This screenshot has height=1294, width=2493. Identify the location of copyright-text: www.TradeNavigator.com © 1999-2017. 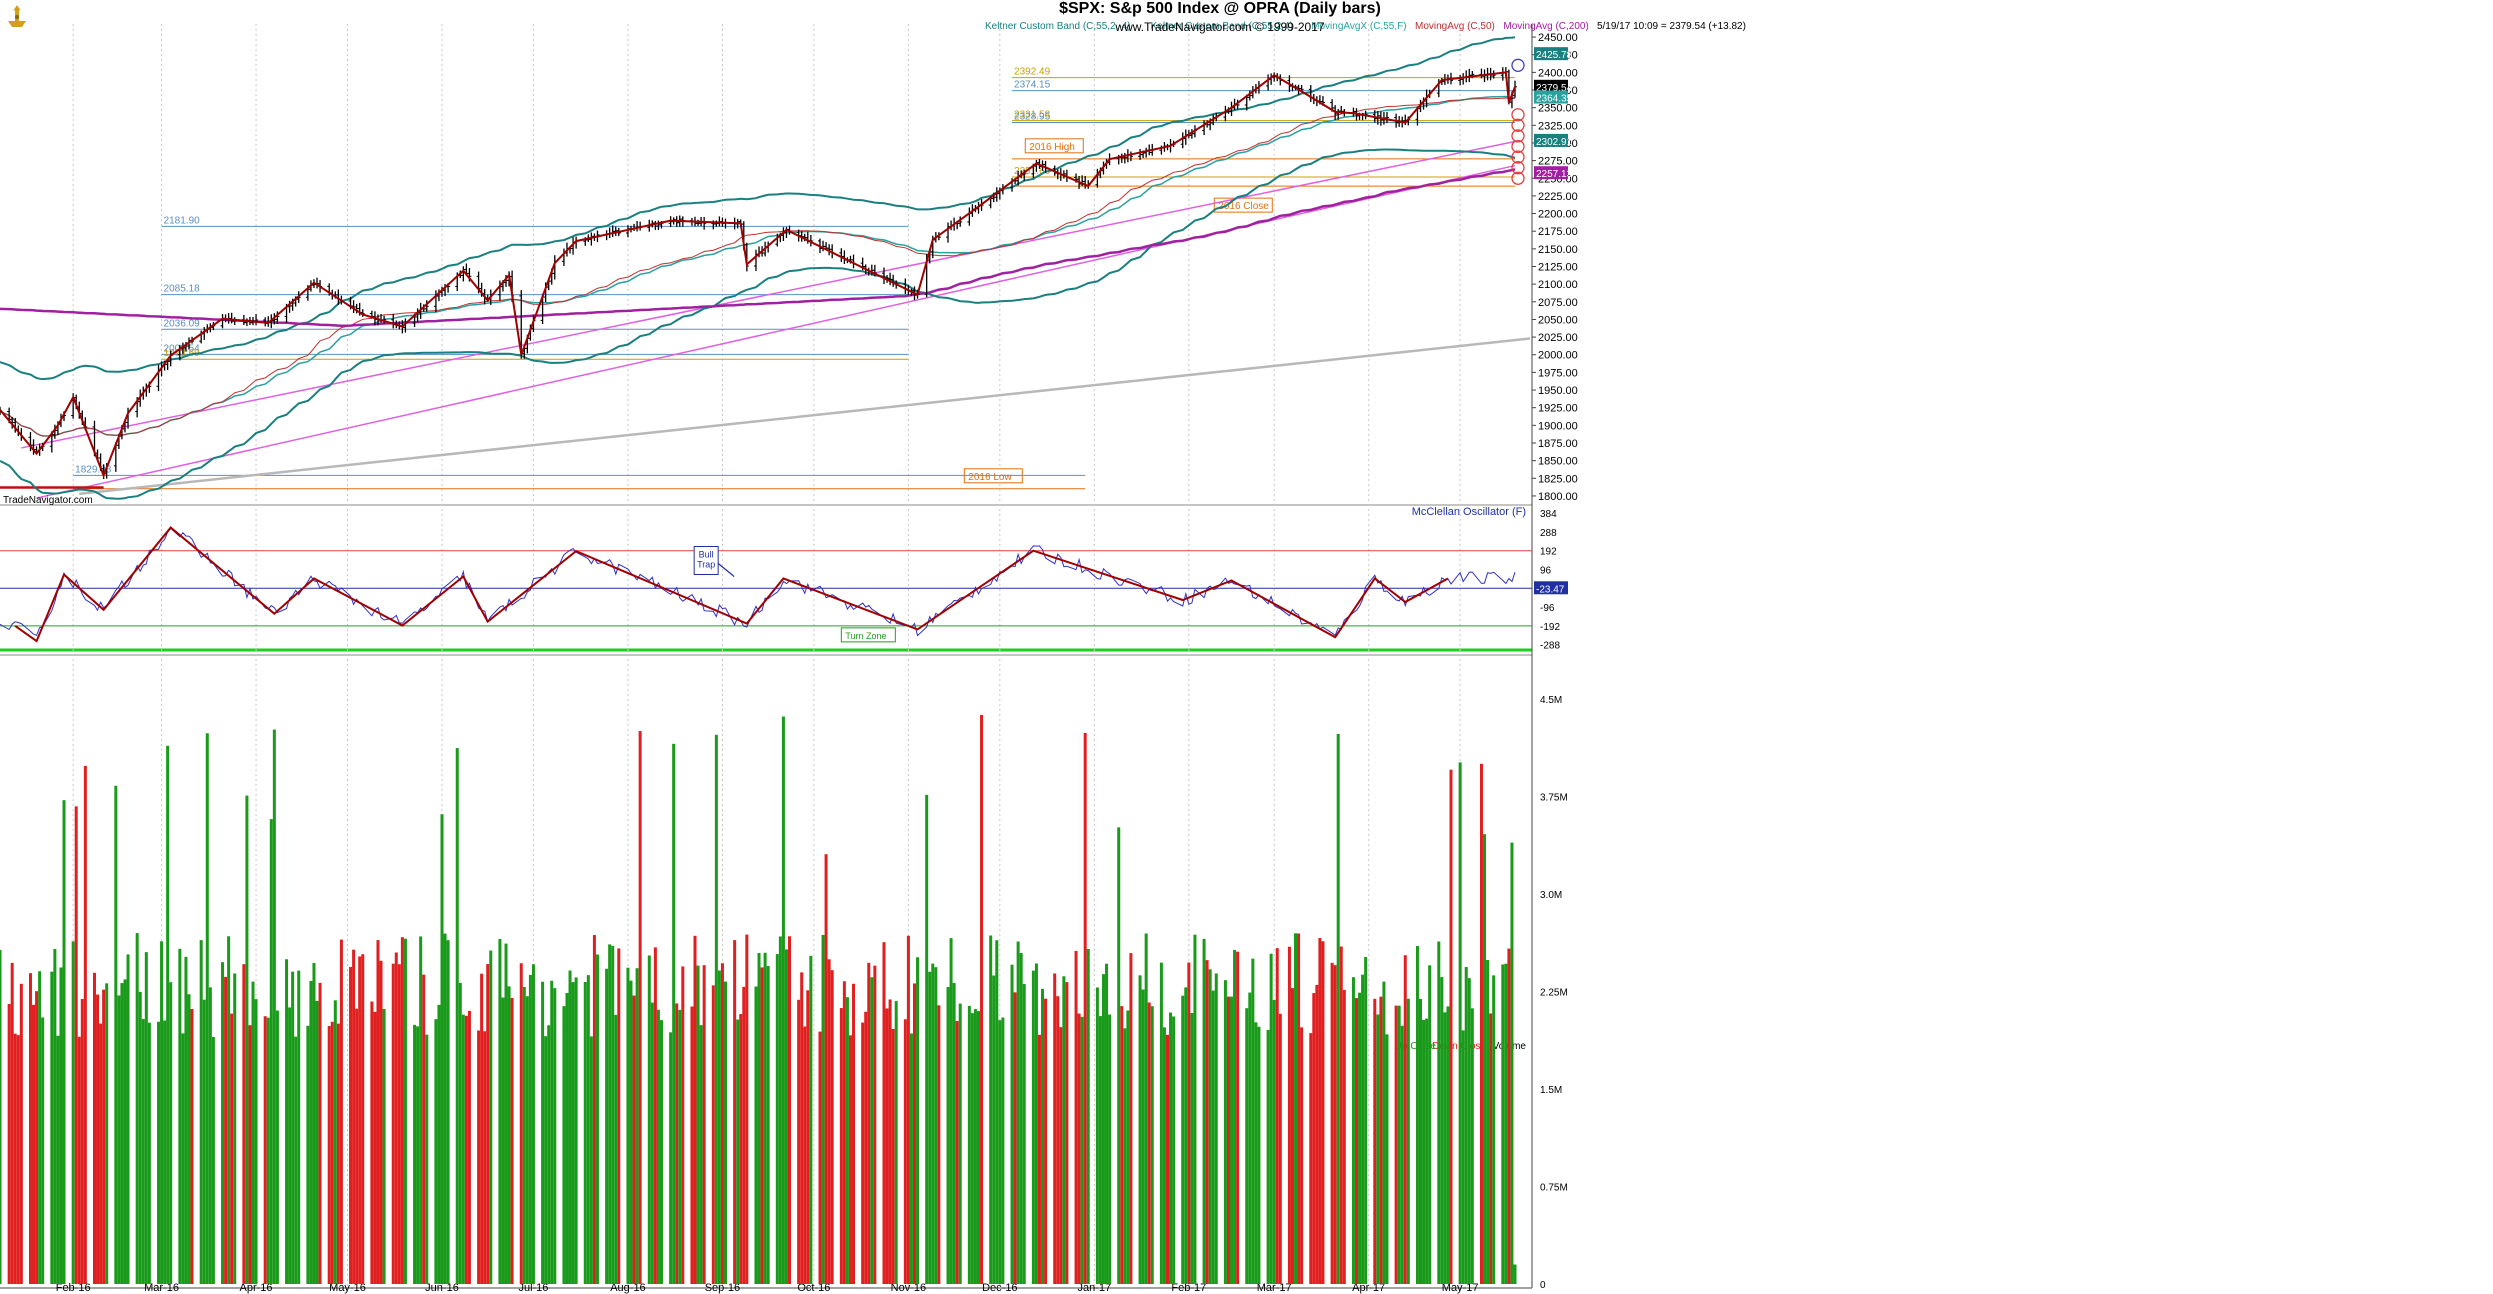
(1220, 27).